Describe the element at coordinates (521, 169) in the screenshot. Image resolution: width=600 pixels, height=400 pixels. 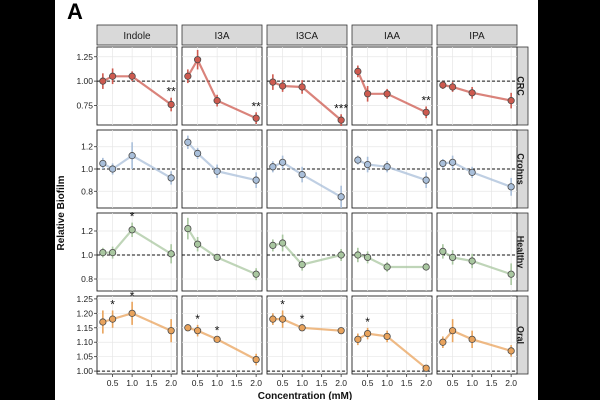
I see `row-label-crohns: Crohns` at that location.